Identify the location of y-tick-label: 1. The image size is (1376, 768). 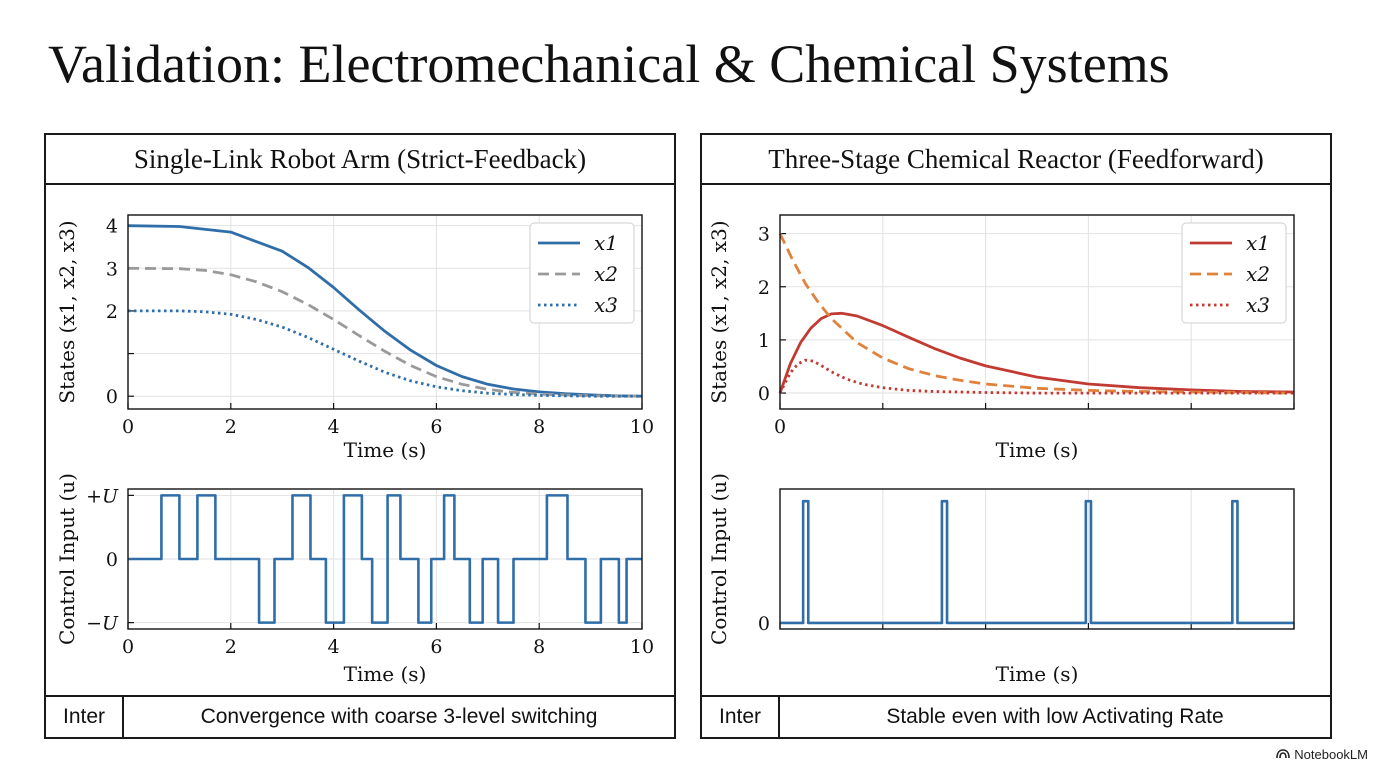
(764, 341).